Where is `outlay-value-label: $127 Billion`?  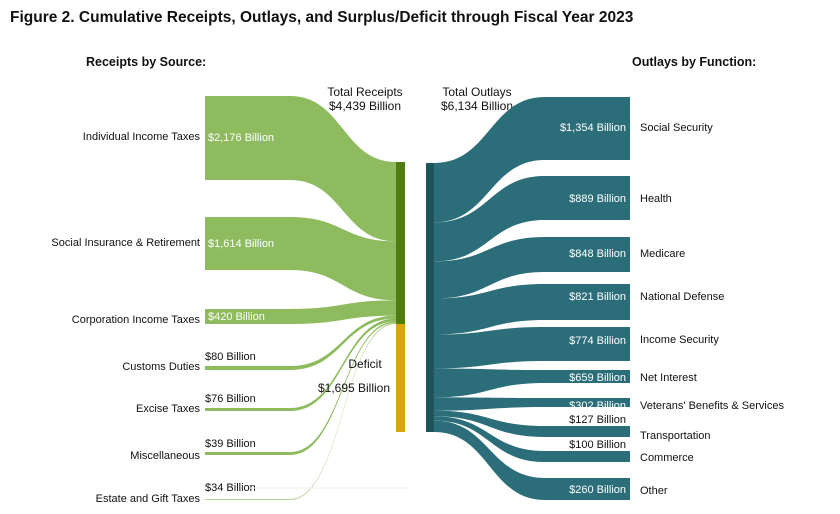 outlay-value-label: $127 Billion is located at coordinates (597, 420).